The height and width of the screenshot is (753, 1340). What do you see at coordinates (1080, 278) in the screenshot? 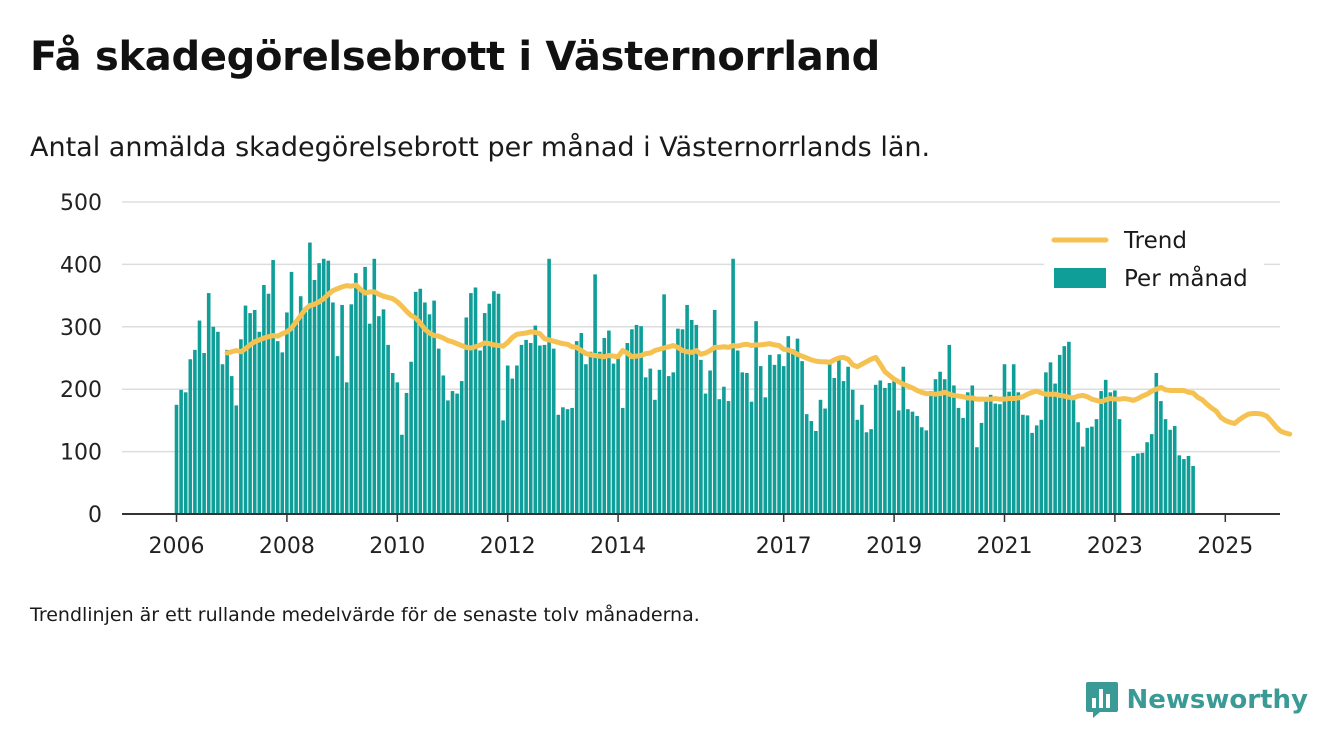
I see `legend-bars-swatch` at bounding box center [1080, 278].